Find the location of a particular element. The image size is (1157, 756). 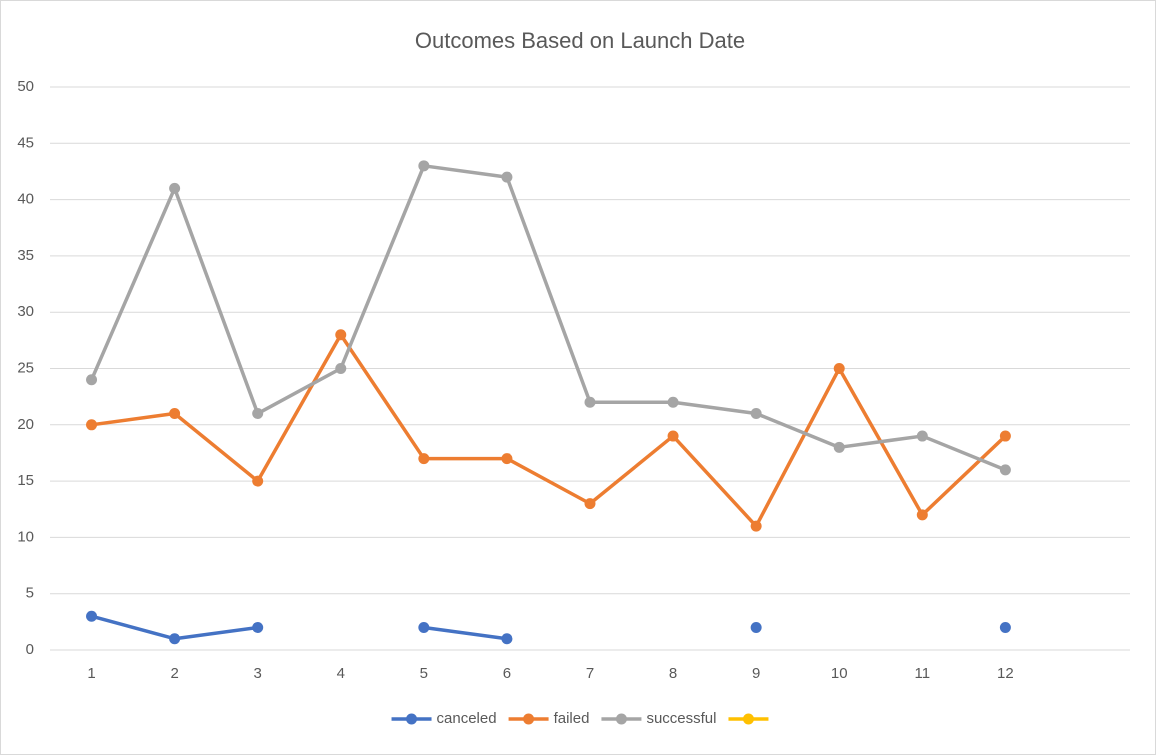

chart-title: Outcomes Based on Launch Date is located at coordinates (580, 40).